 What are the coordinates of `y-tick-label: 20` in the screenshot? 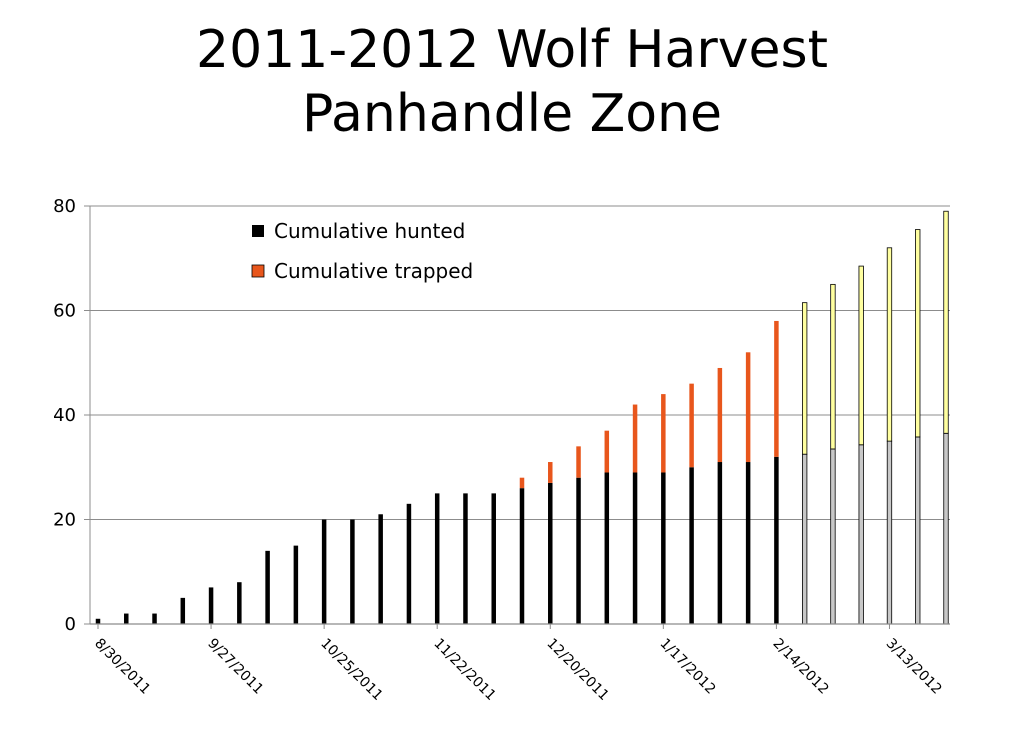 It's located at (64, 520).